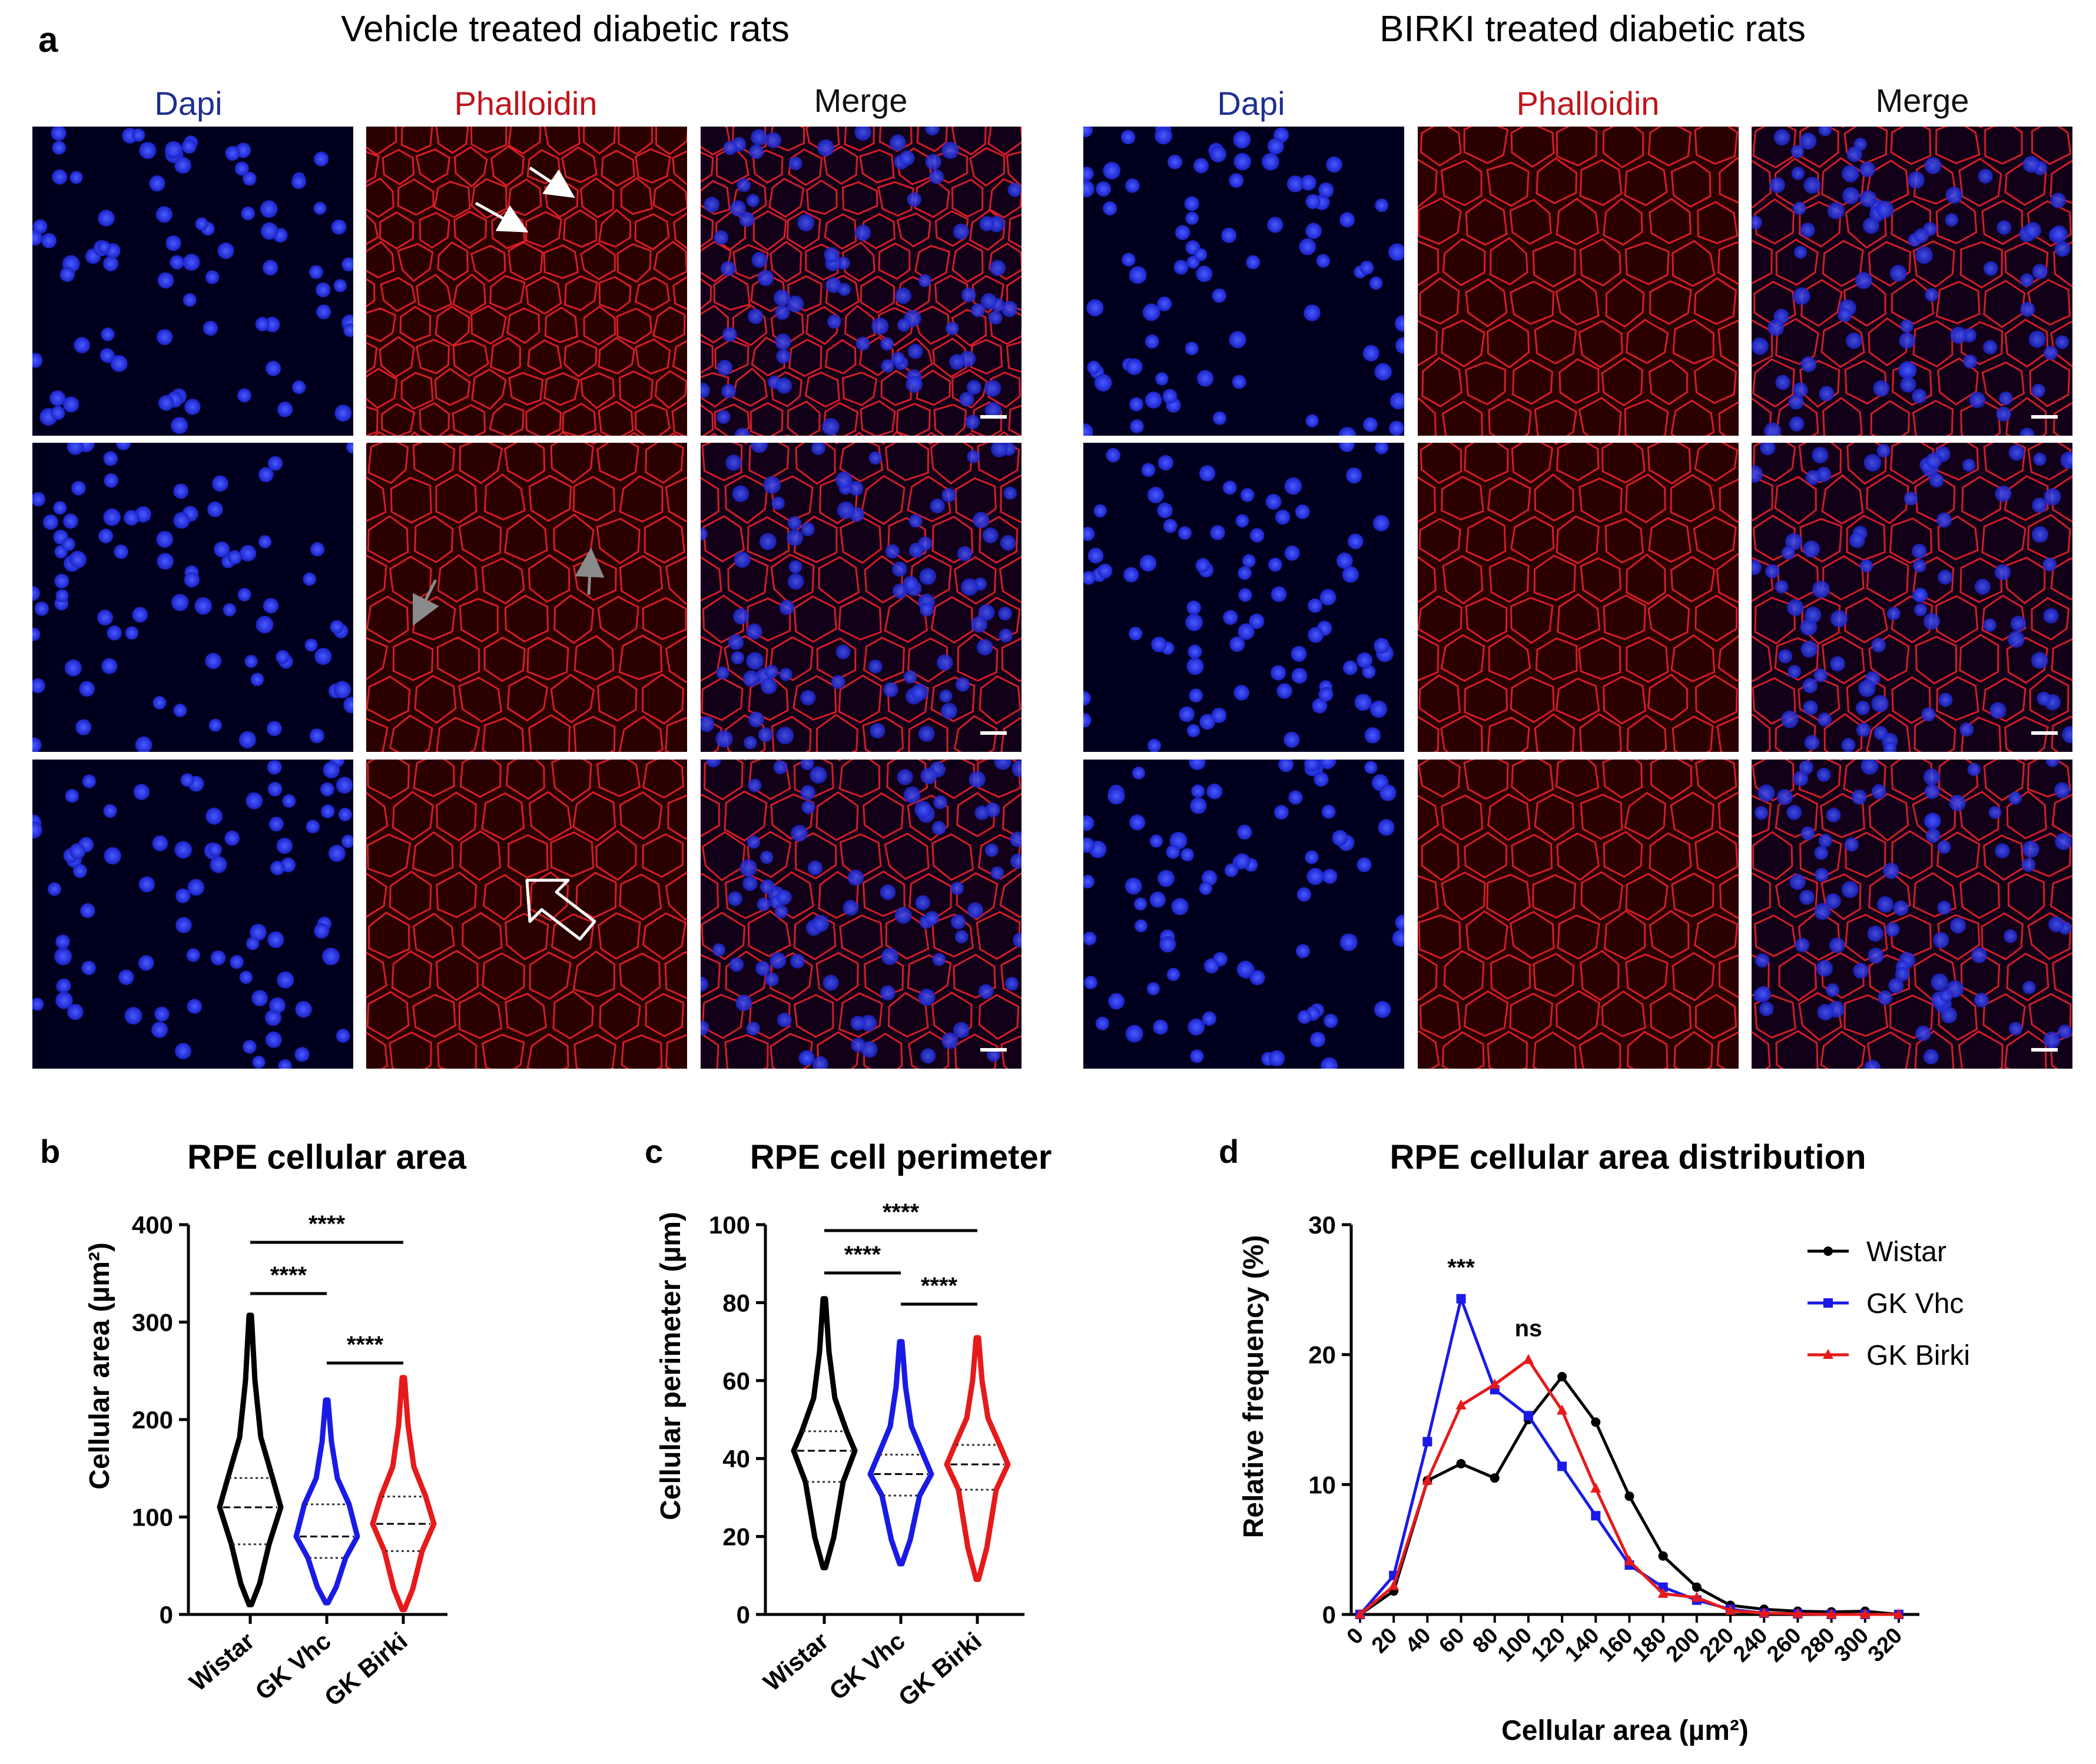  What do you see at coordinates (1578, 914) in the screenshot?
I see `tile-content` at bounding box center [1578, 914].